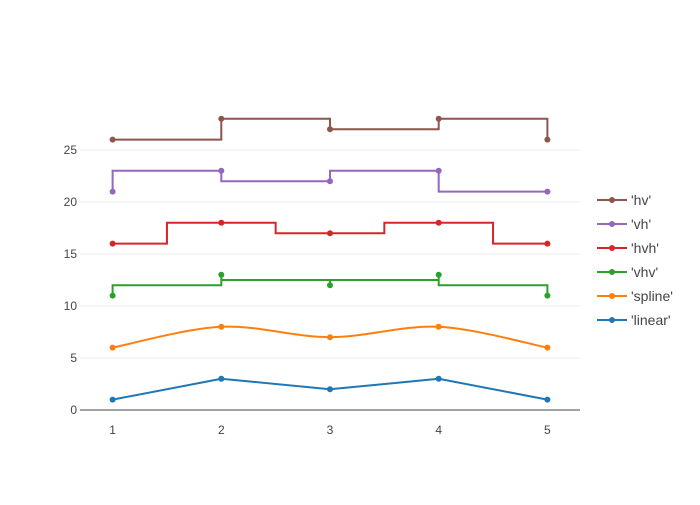 This screenshot has height=505, width=700. Describe the element at coordinates (73, 358) in the screenshot. I see `y-tick-label: 5` at that location.